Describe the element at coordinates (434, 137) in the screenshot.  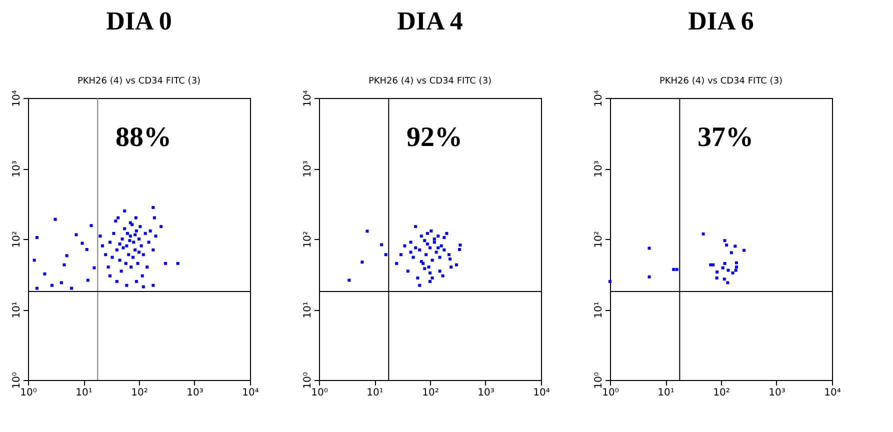
I see `annotation: 92%` at that location.